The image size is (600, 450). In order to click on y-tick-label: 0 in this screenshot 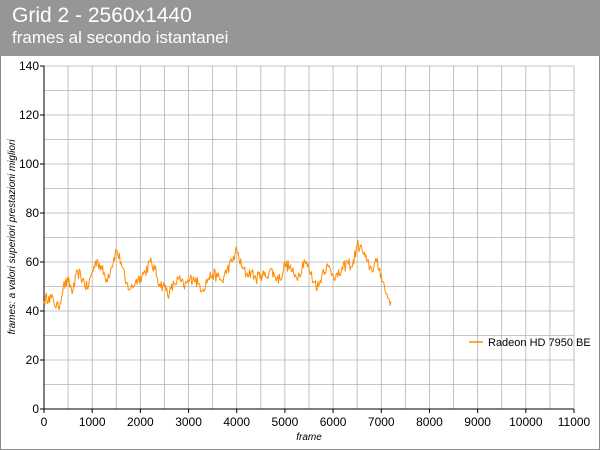, I will do `click(35, 409)`.